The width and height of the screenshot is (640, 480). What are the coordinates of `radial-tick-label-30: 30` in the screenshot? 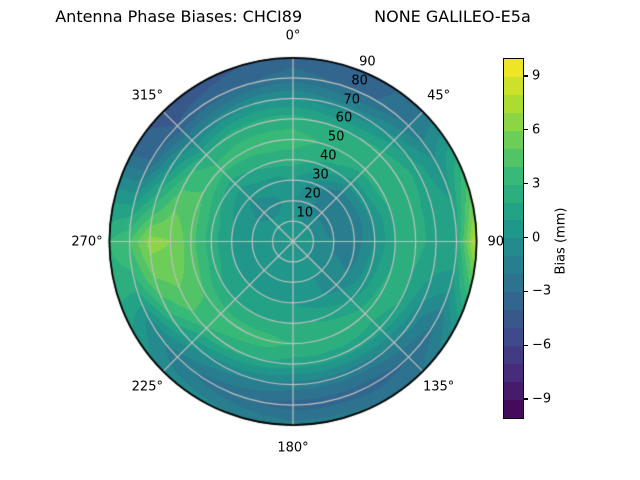 It's located at (320, 175).